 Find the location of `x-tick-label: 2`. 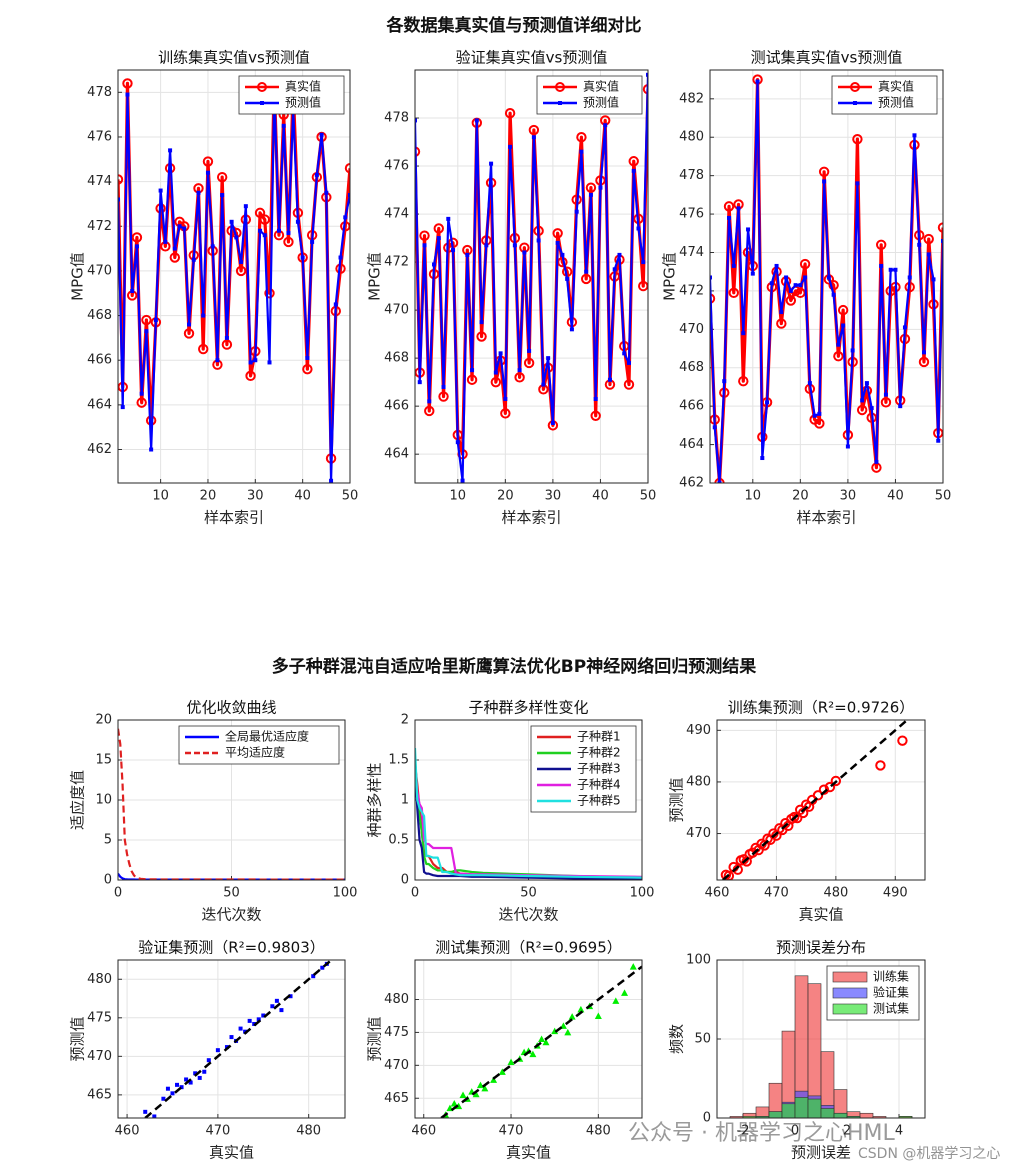

x-tick-label: 2 is located at coordinates (847, 1131).